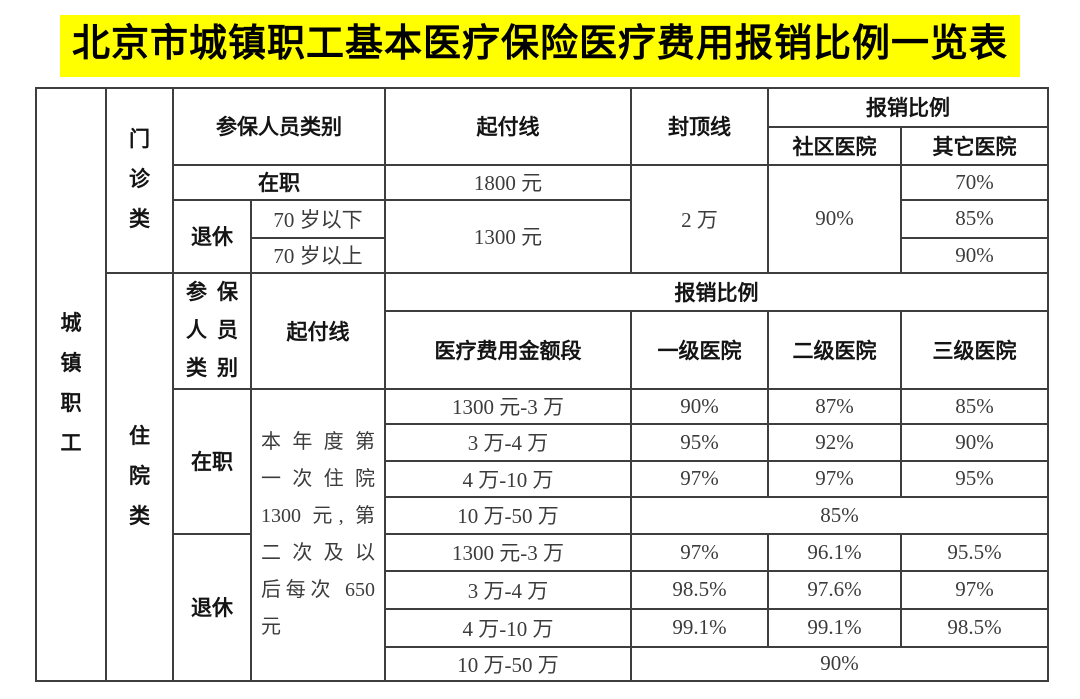  Describe the element at coordinates (974, 350) in the screenshot. I see `inpatient-header-tier3: 三级医院` at that location.